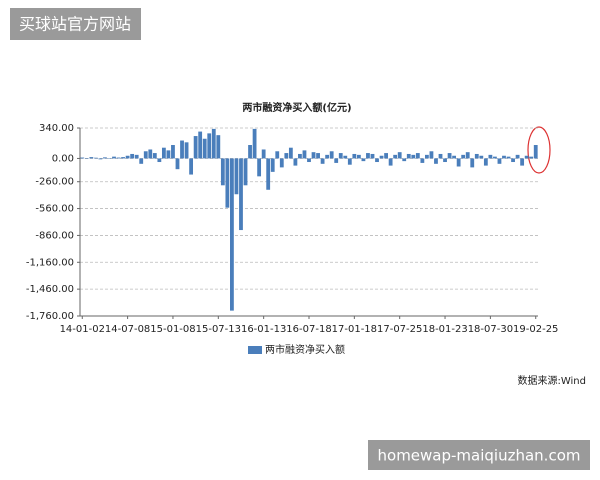  I want to click on x-tick-label: 14-01-02, so click(82, 329).